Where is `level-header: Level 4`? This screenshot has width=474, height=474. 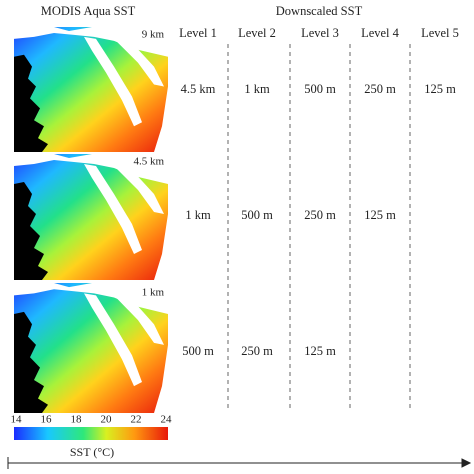
level-header: Level 4 is located at coordinates (380, 33).